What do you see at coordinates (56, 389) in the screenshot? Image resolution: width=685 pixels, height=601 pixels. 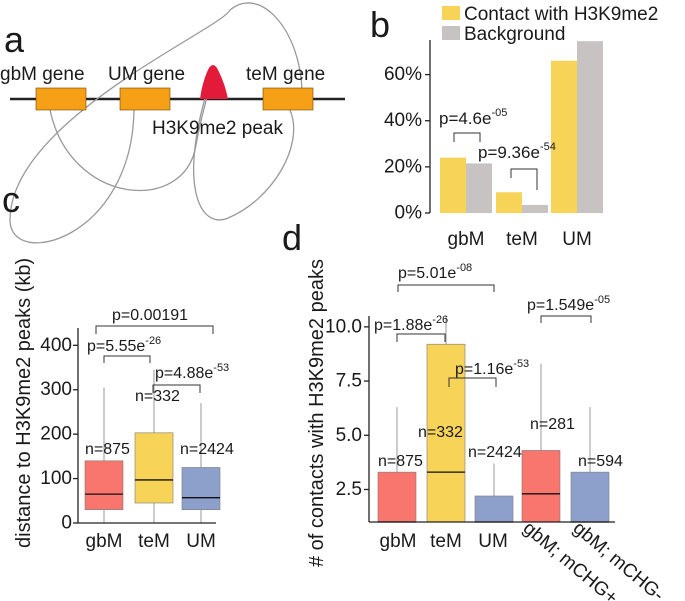 I see `y-tick-label-c: 300` at bounding box center [56, 389].